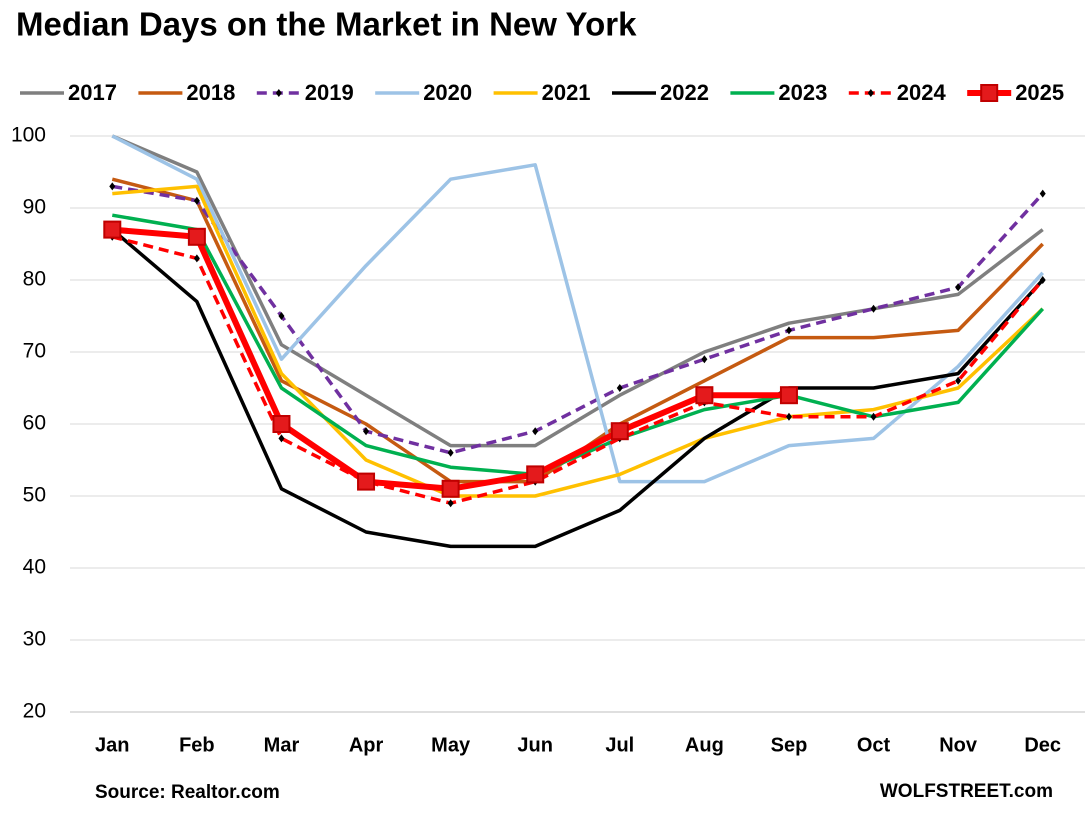 Image resolution: width=1088 pixels, height=824 pixels. I want to click on y-tick-label: 50, so click(34, 495).